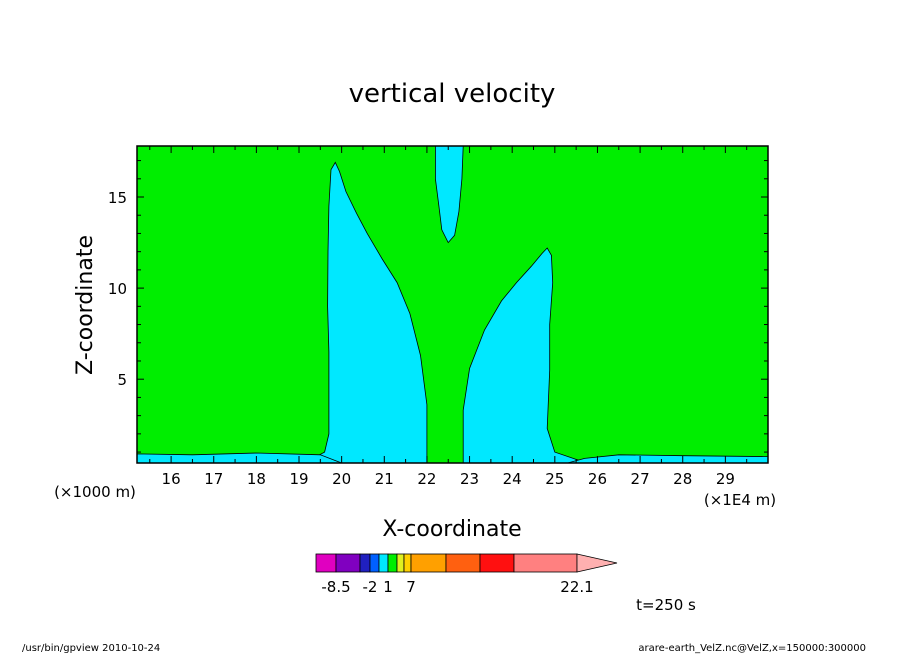 This screenshot has width=904, height=654. Describe the element at coordinates (469, 479) in the screenshot. I see `x-tick-label-7: 23` at that location.